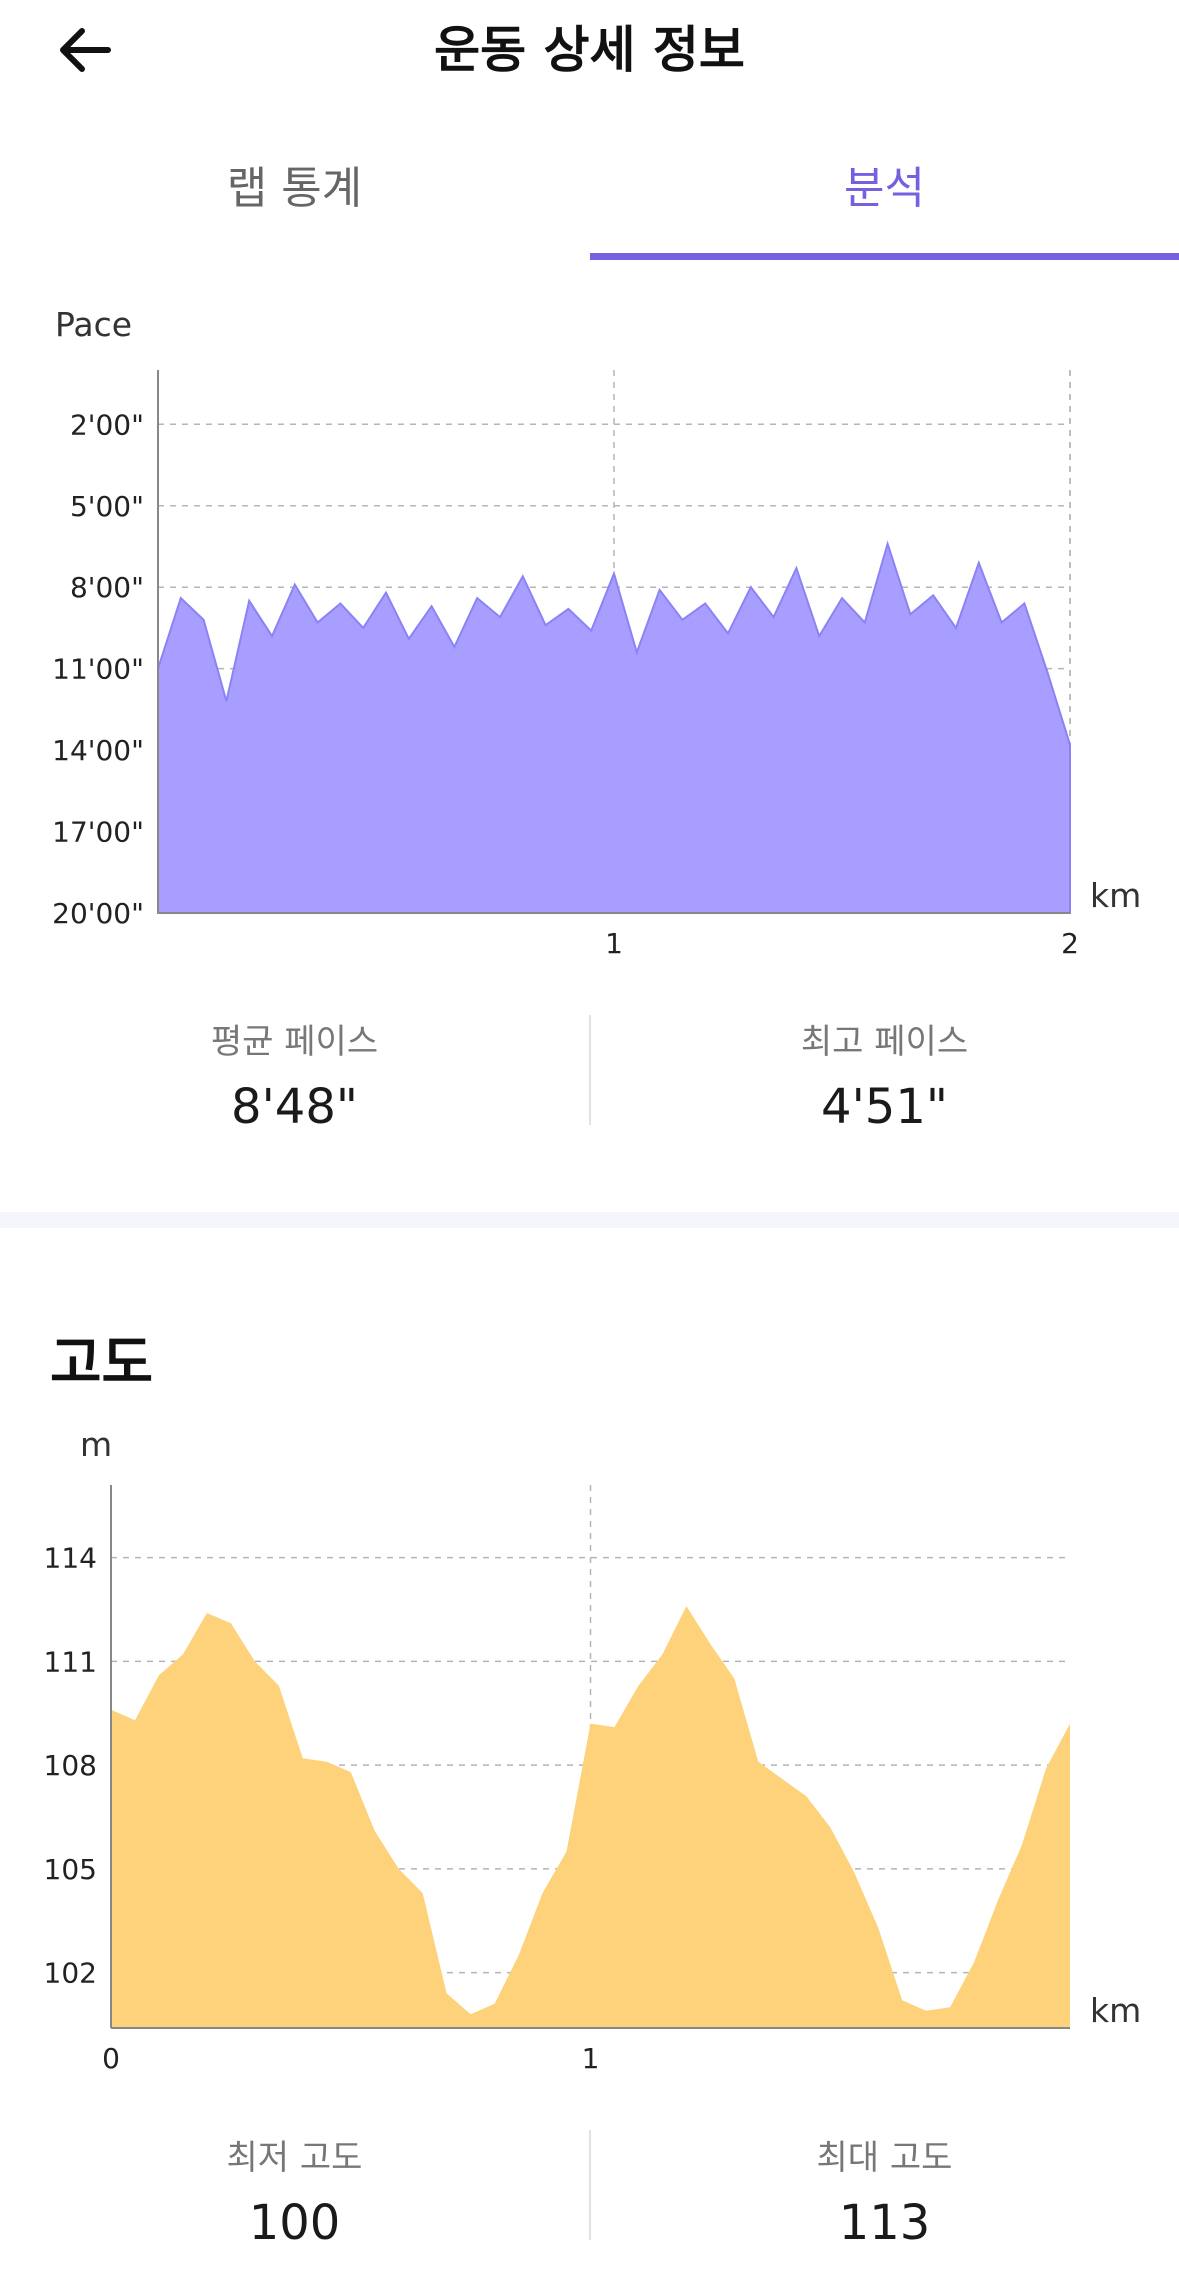 The image size is (1179, 2292). Describe the element at coordinates (98, 750) in the screenshot. I see `y-tick-label: 14'00"` at that location.